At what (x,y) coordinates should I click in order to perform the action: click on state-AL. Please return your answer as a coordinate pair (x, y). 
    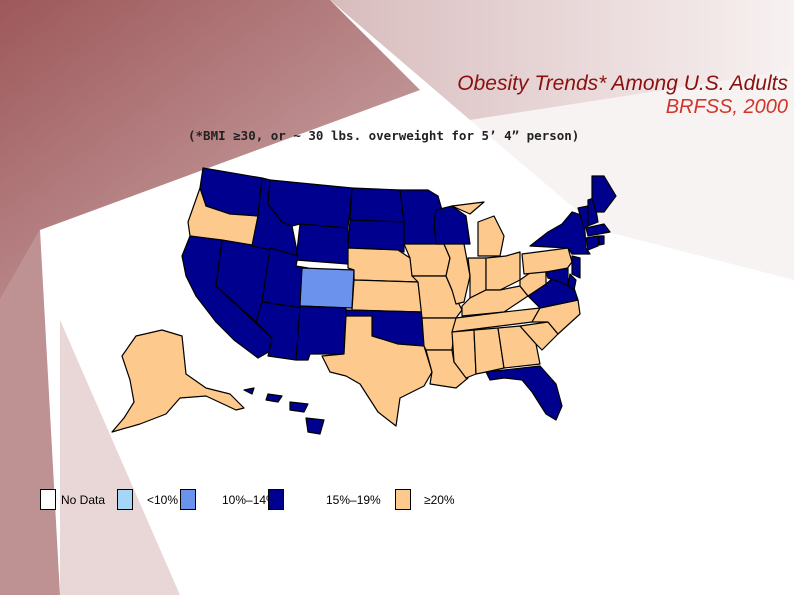
    Looking at the image, I should click on (489, 351).